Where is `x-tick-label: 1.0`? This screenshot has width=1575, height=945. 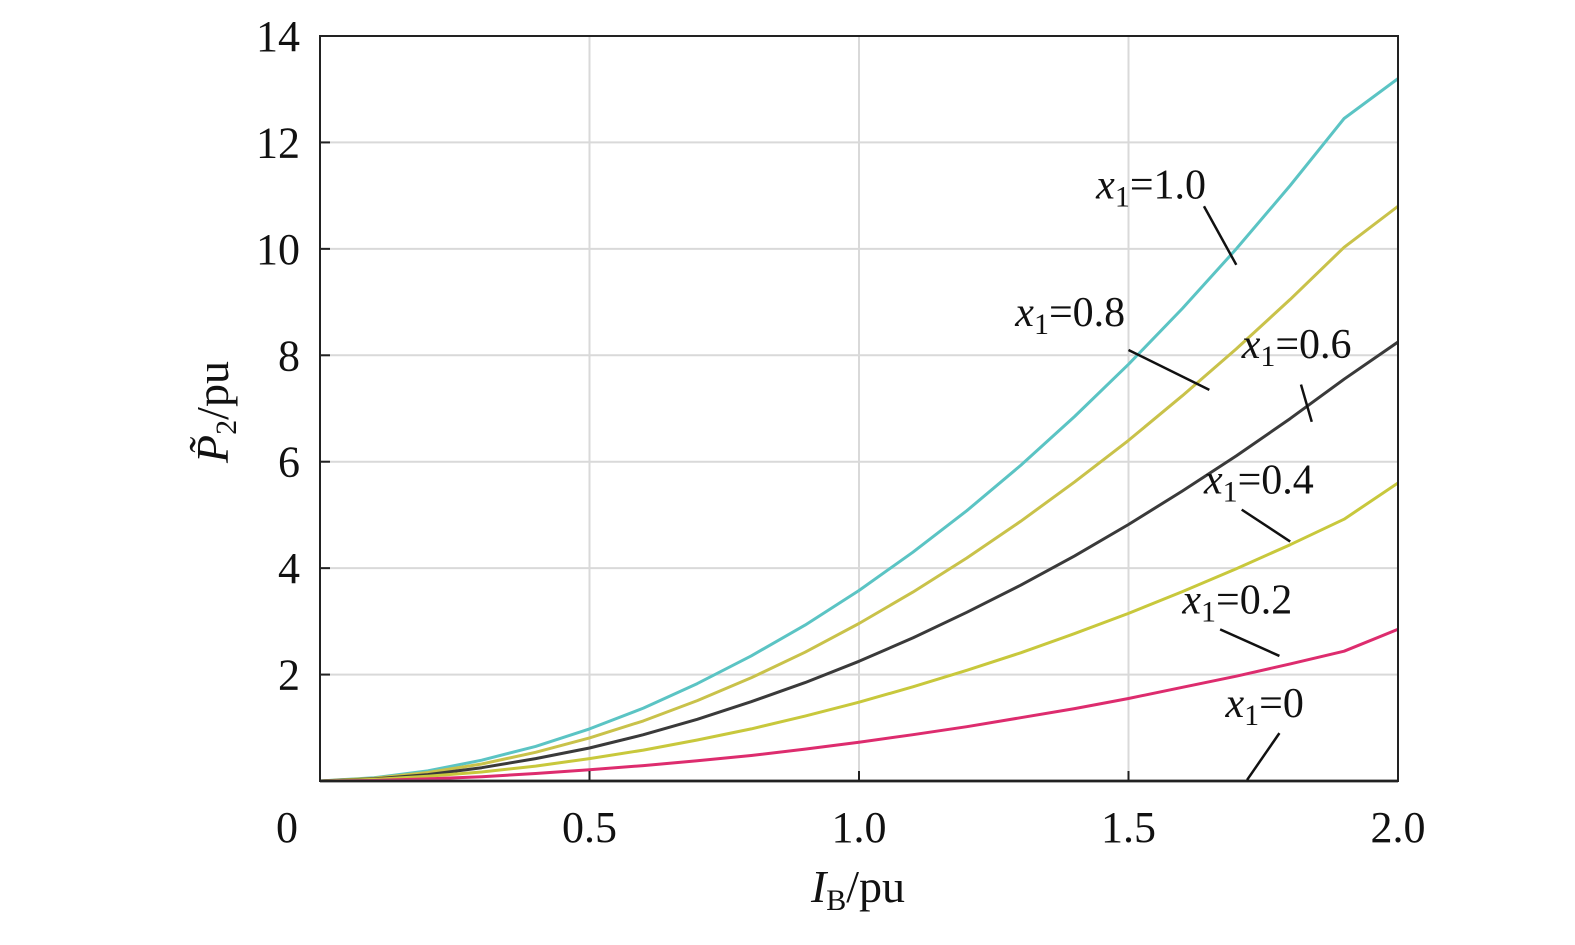
x-tick-label: 1.0 is located at coordinates (859, 827).